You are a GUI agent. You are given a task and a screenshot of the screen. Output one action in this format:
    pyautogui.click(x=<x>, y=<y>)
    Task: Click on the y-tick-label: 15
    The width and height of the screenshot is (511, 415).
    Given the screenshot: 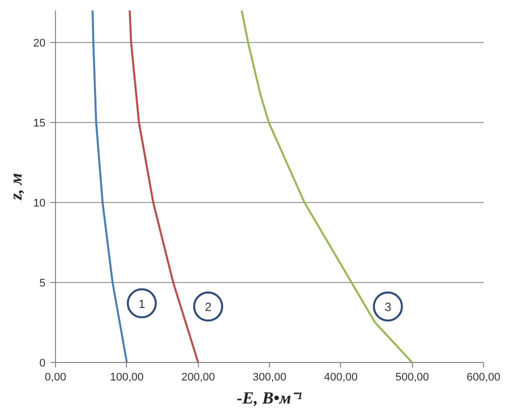 What is the action you would take?
    pyautogui.click(x=39, y=124)
    